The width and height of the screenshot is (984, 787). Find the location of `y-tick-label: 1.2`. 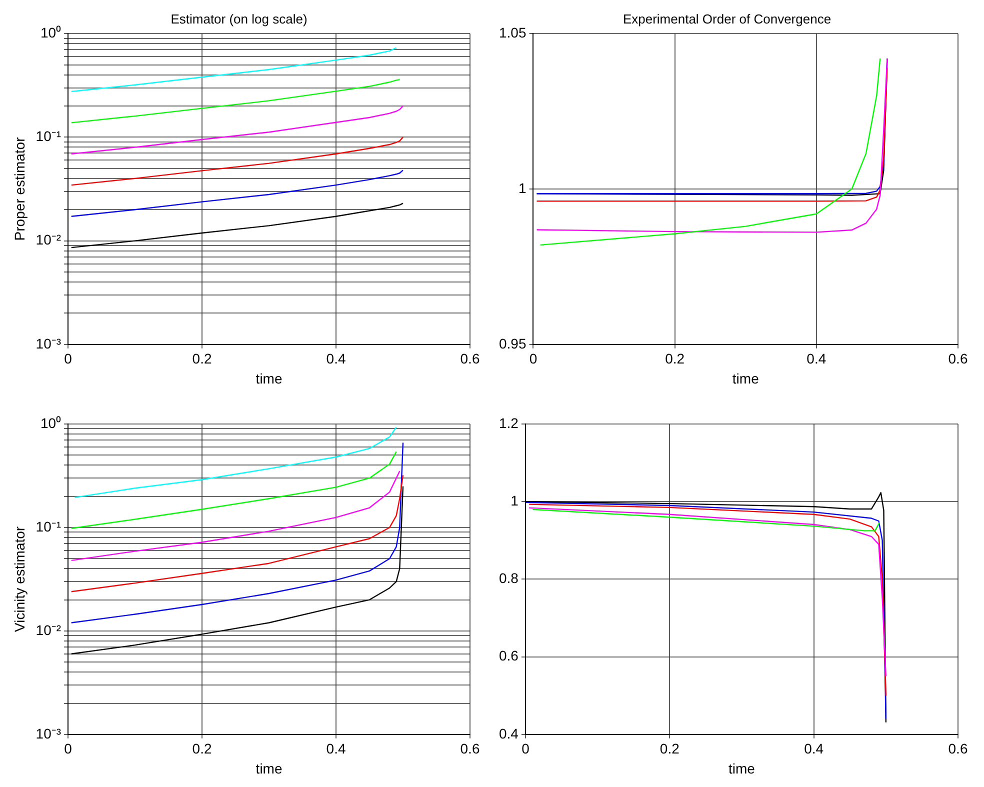

y-tick-label: 1.2 is located at coordinates (508, 422).